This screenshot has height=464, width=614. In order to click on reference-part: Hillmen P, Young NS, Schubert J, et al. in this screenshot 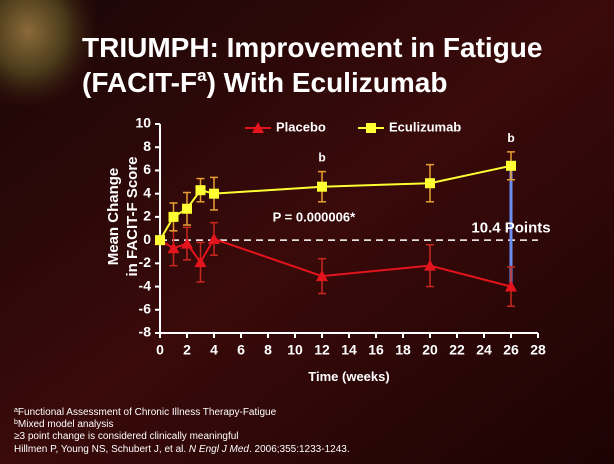, I will do `click(101, 449)`.